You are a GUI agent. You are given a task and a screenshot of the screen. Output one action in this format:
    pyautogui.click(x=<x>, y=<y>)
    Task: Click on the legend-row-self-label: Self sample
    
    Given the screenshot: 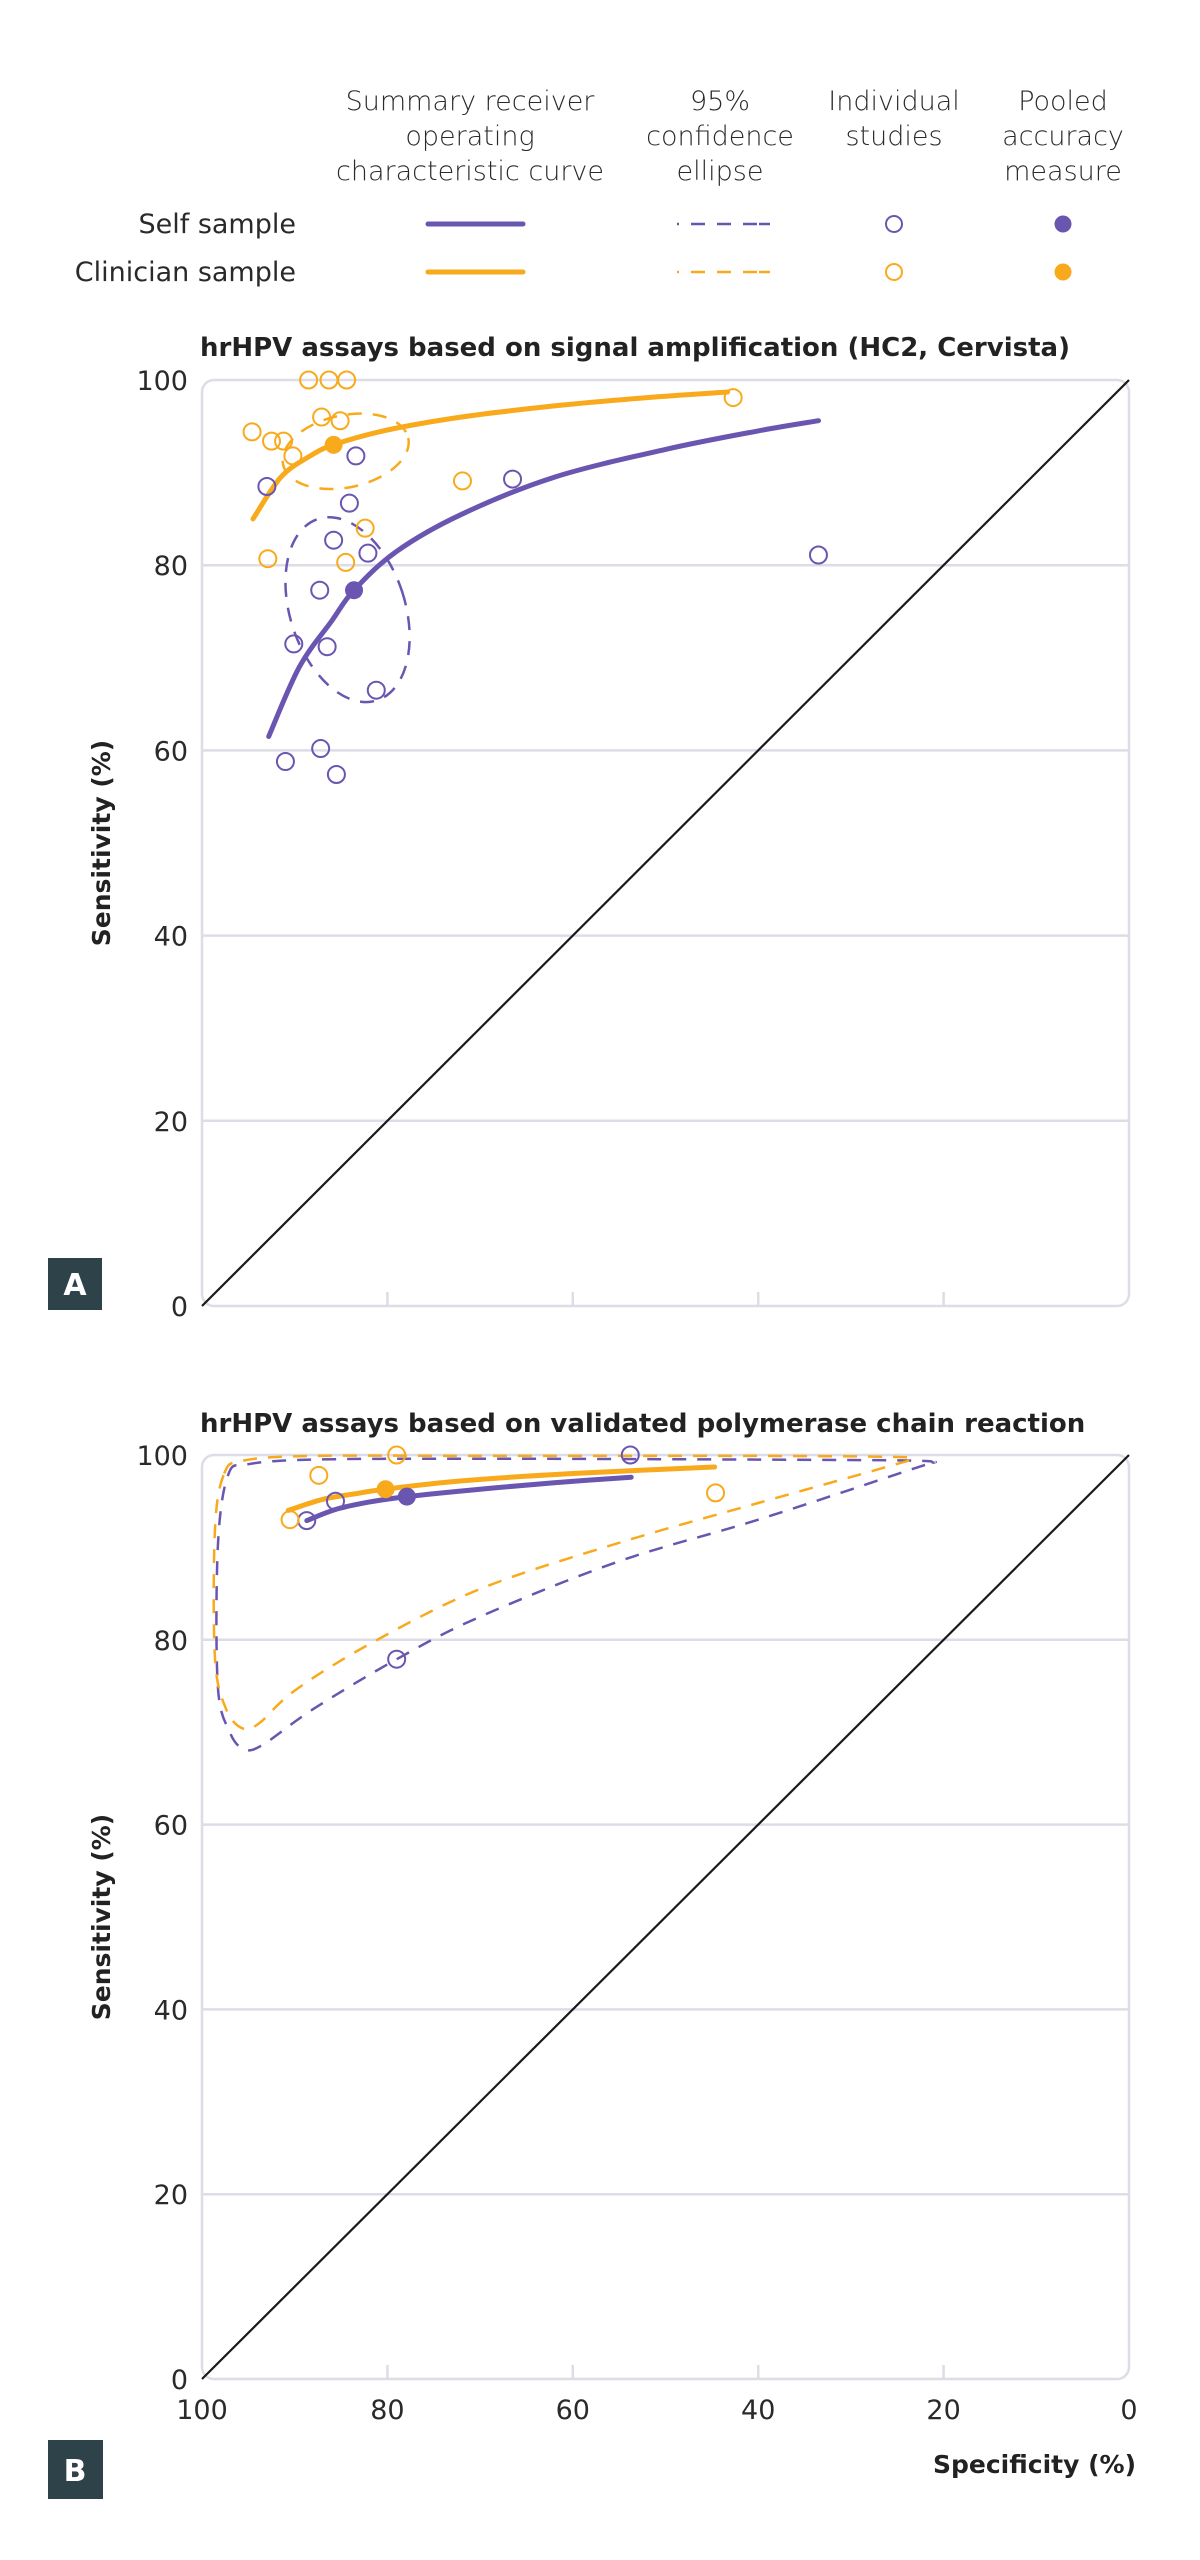 What is the action you would take?
    pyautogui.click(x=217, y=224)
    